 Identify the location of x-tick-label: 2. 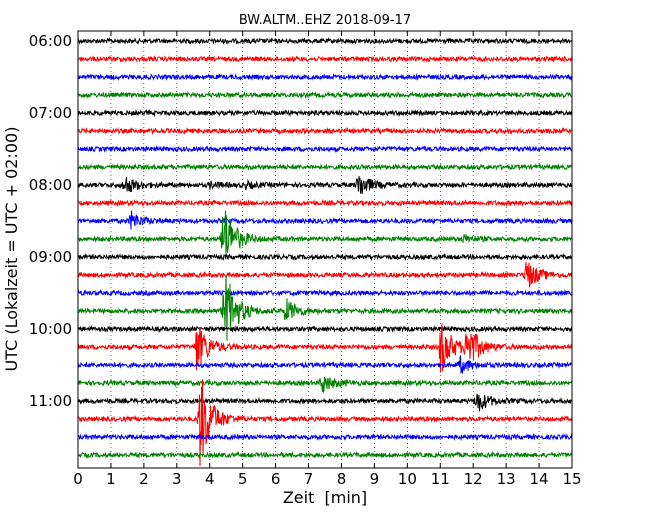
(144, 479).